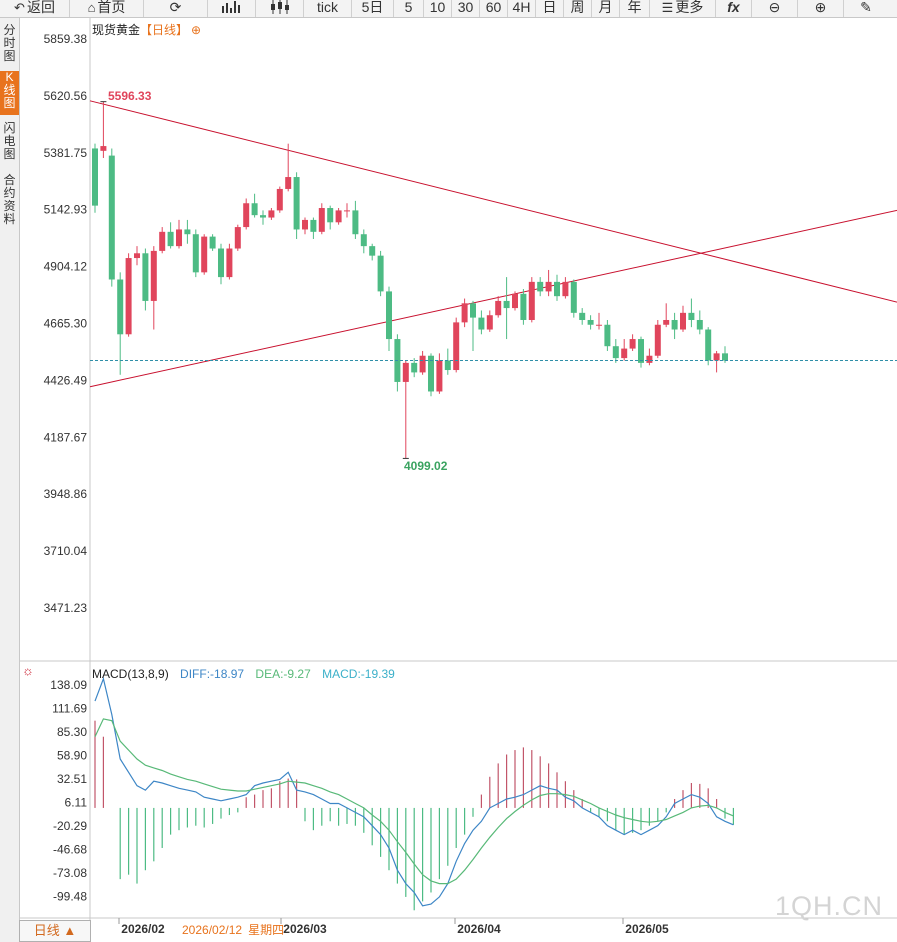 Image resolution: width=897 pixels, height=942 pixels. What do you see at coordinates (143, 929) in the screenshot?
I see `date-tick-label: 2026/02` at bounding box center [143, 929].